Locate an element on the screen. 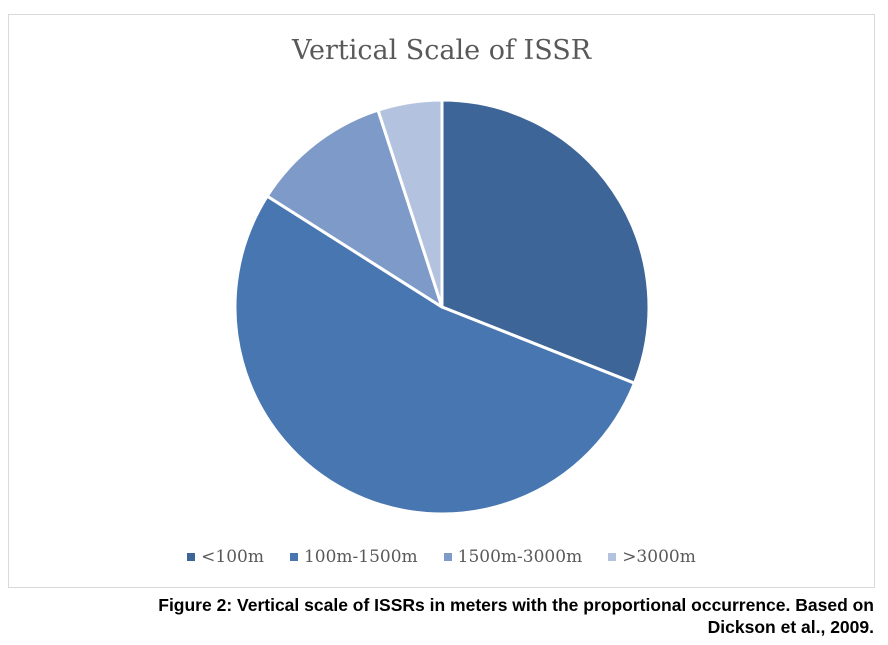 This screenshot has height=645, width=888. legend-item: 100m-1500m is located at coordinates (353, 557).